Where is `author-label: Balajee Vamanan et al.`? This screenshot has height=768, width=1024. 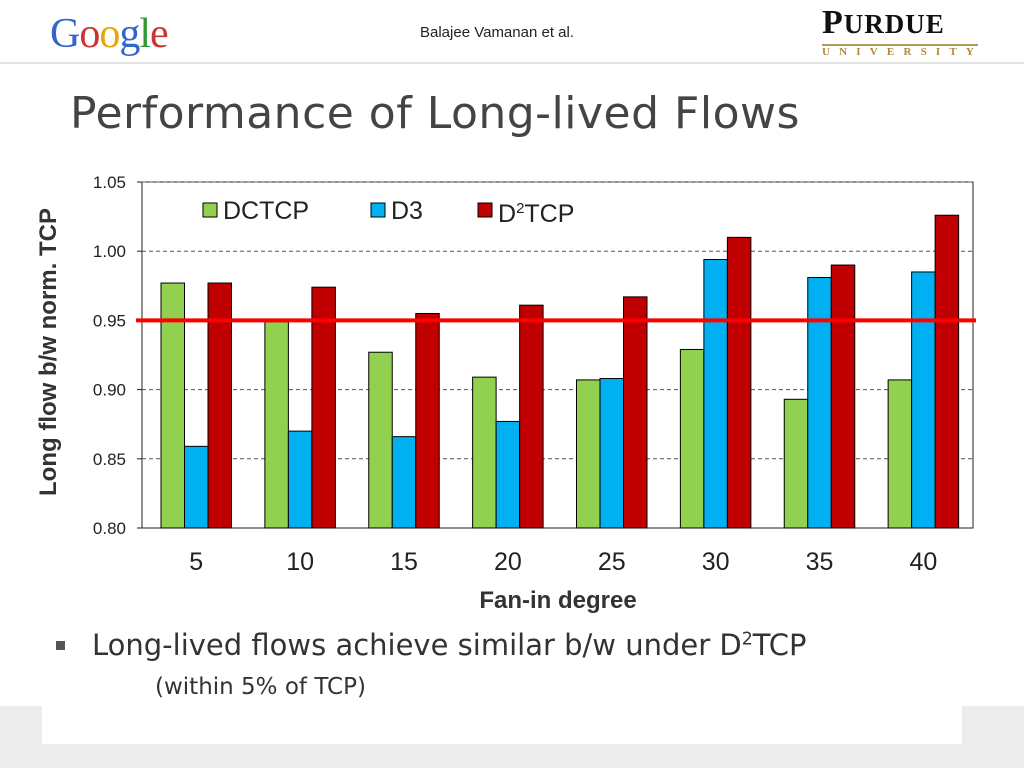 author-label: Balajee Vamanan et al. is located at coordinates (497, 32).